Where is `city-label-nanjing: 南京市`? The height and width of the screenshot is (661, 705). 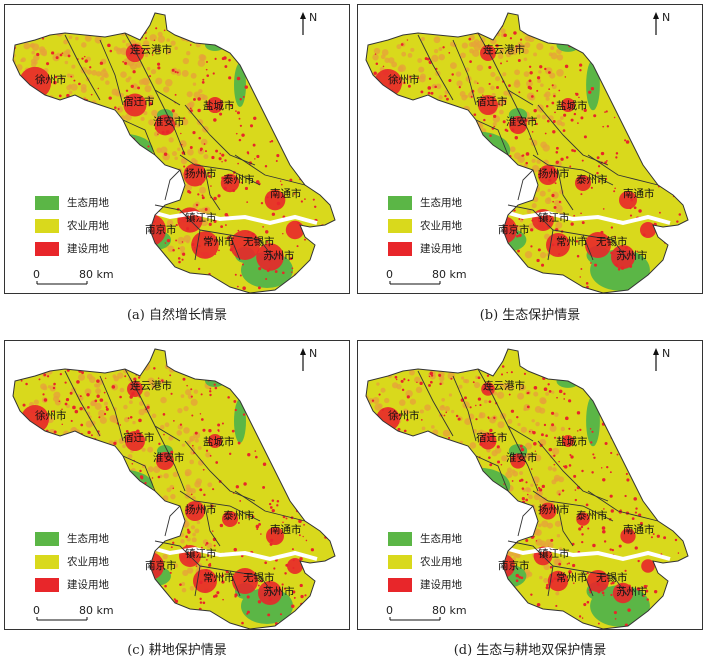 city-label-nanjing: 南京市 is located at coordinates (514, 565).